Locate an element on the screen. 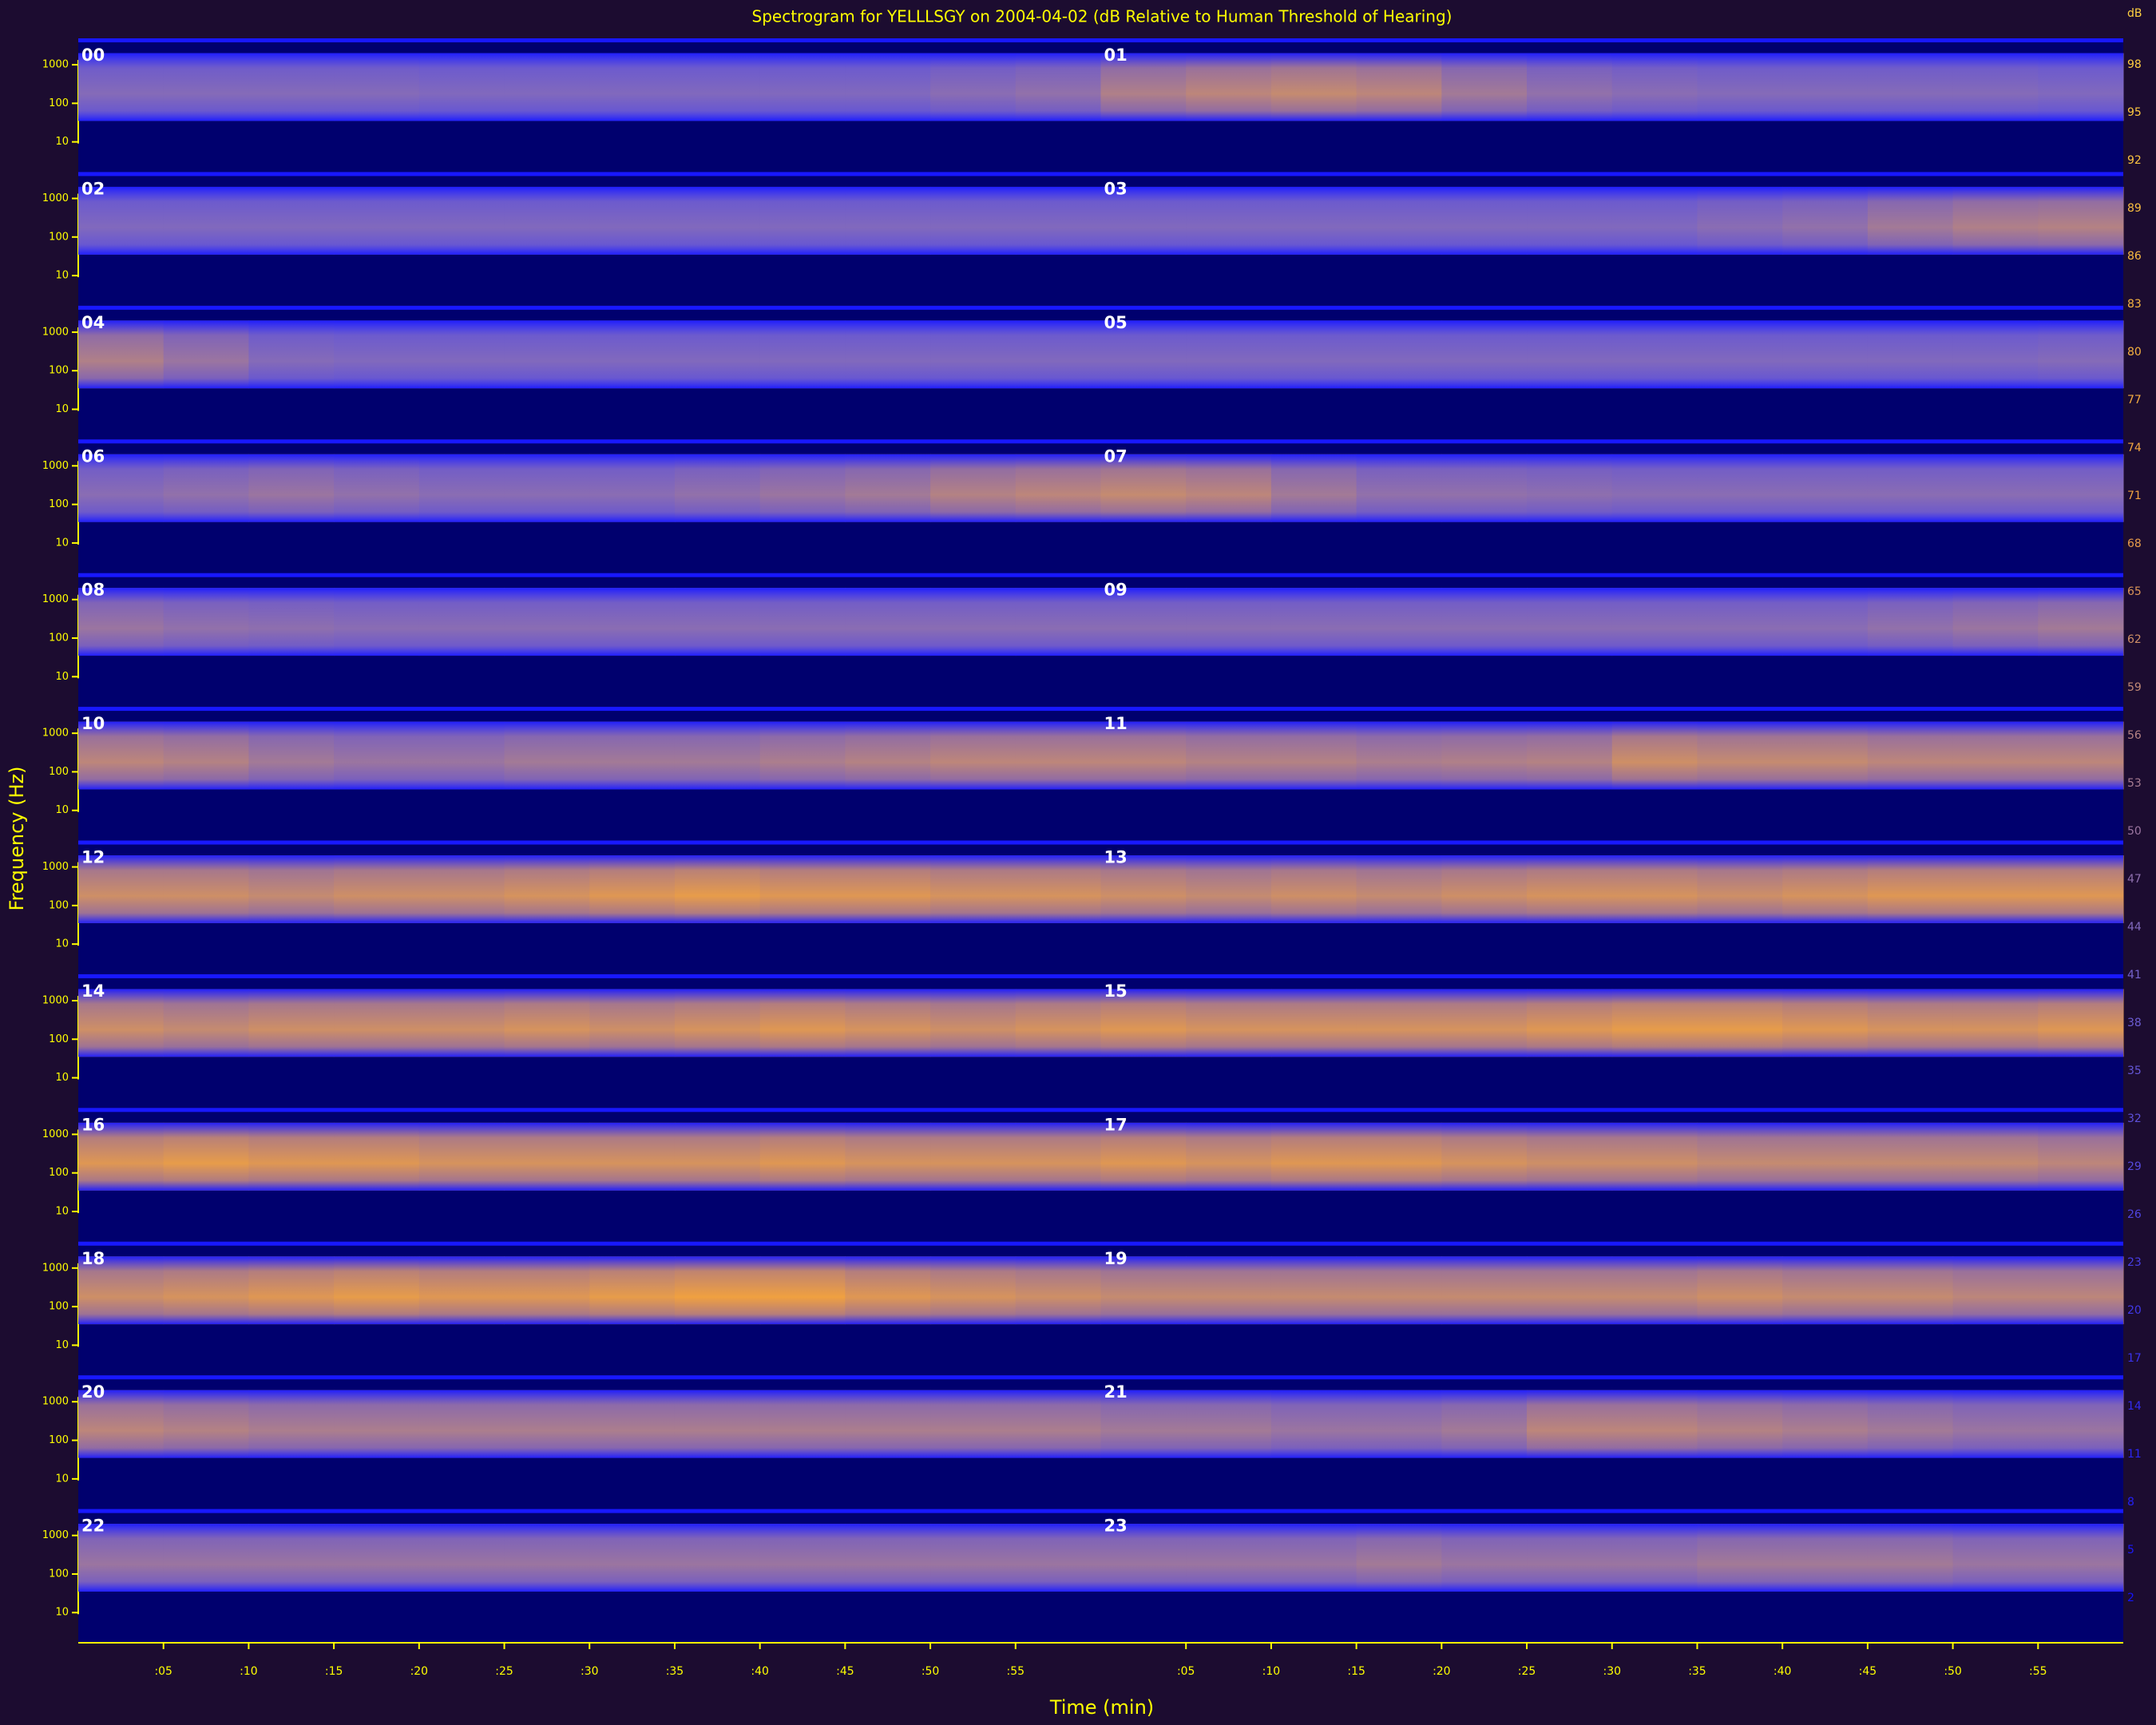 The image size is (2156, 1725). hour-label: 10 is located at coordinates (93, 724).